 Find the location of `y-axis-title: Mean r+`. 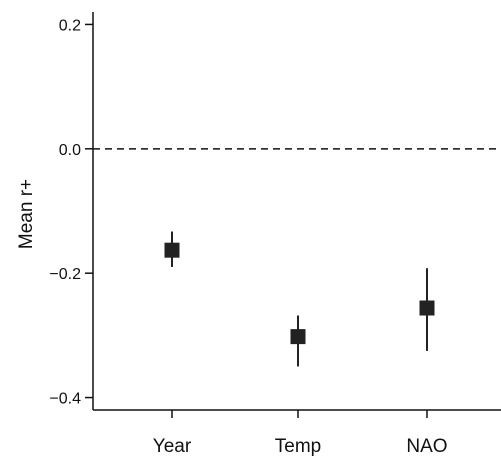

y-axis-title: Mean r+ is located at coordinates (26, 214).